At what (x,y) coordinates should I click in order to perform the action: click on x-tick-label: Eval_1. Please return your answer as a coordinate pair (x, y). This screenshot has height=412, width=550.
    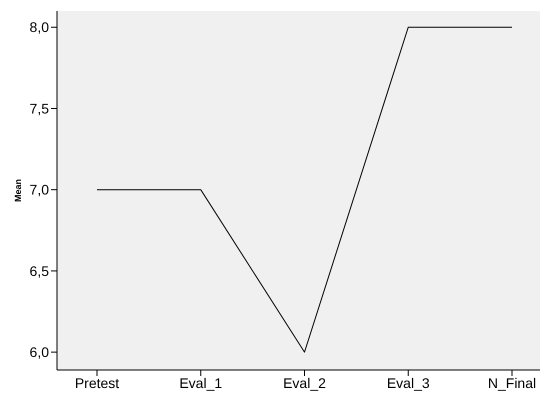
    Looking at the image, I should click on (200, 382).